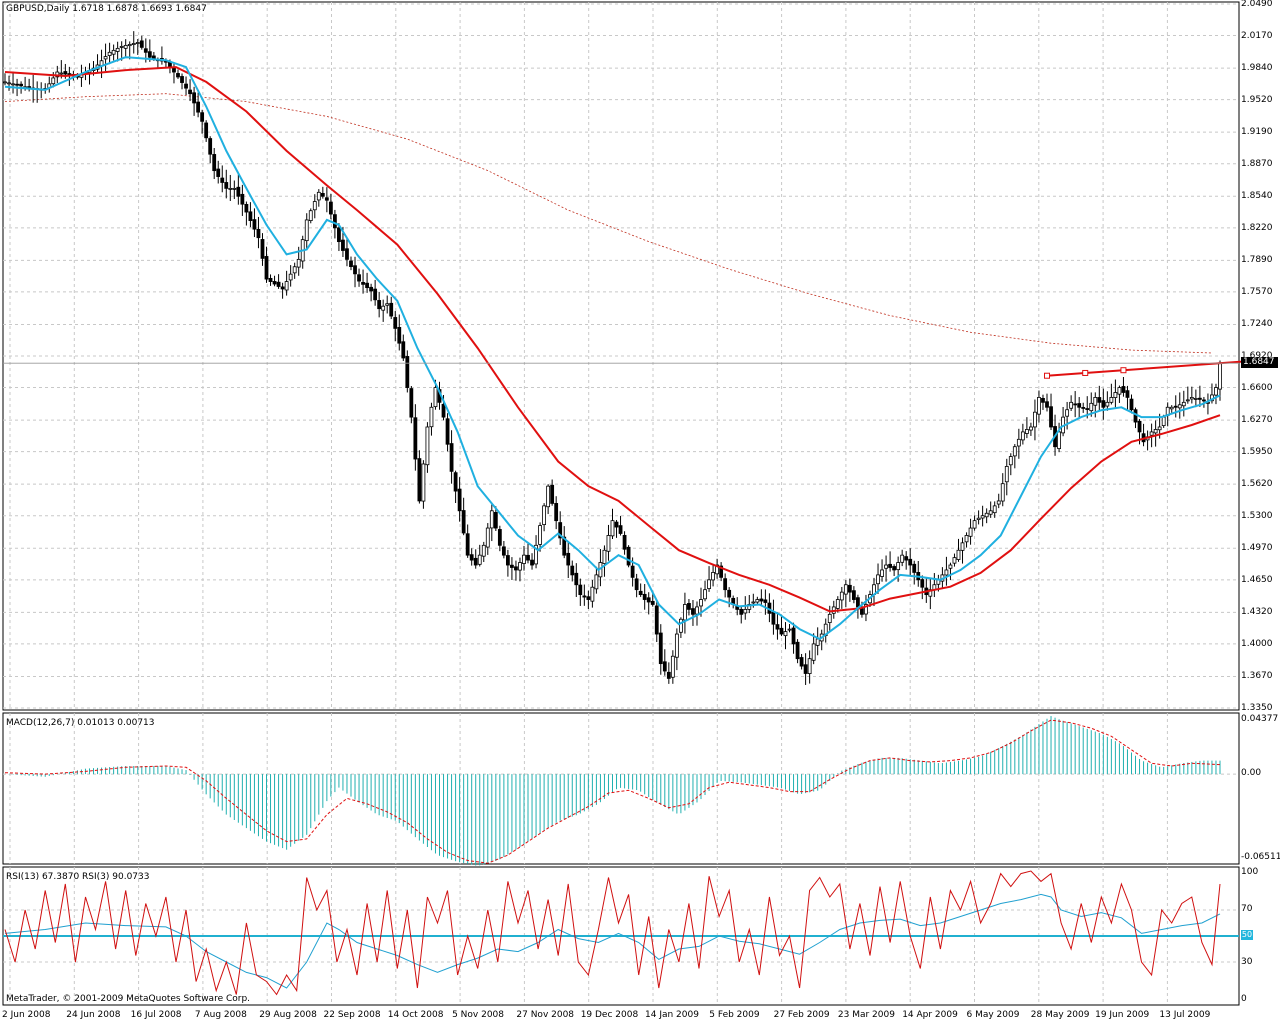  Describe the element at coordinates (1257, 4) in the screenshot. I see `price-tick-label: 2.0490` at that location.